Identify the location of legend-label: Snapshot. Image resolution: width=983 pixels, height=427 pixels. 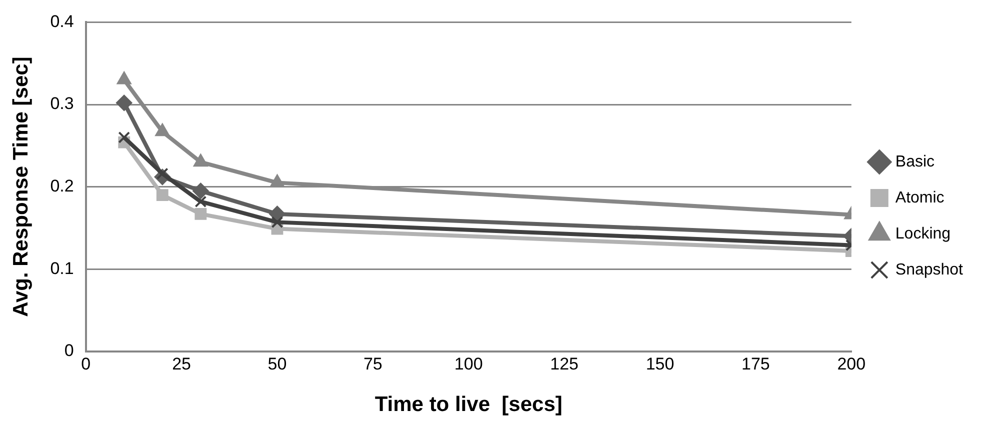
(929, 269).